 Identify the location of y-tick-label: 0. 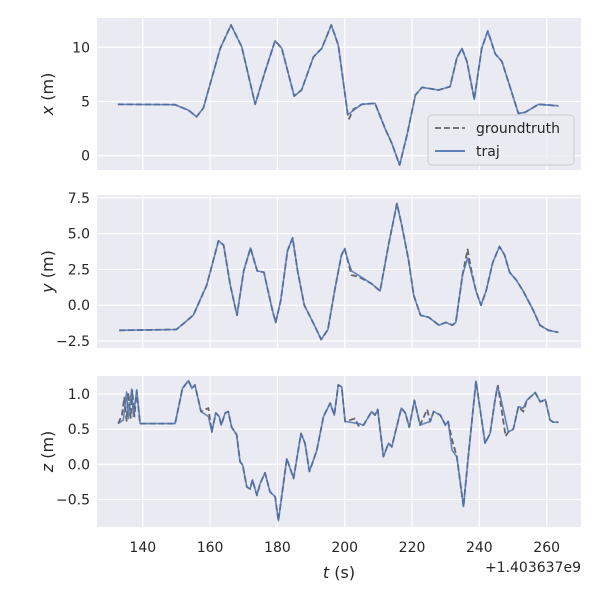
(85, 157).